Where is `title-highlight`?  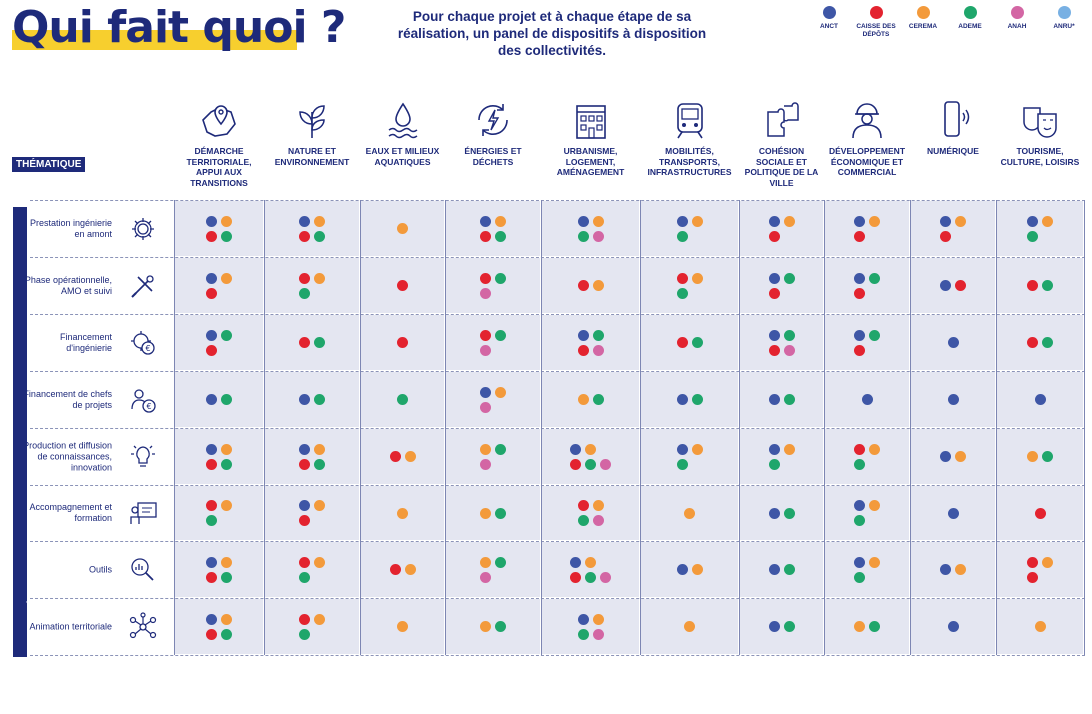 title-highlight is located at coordinates (154, 40).